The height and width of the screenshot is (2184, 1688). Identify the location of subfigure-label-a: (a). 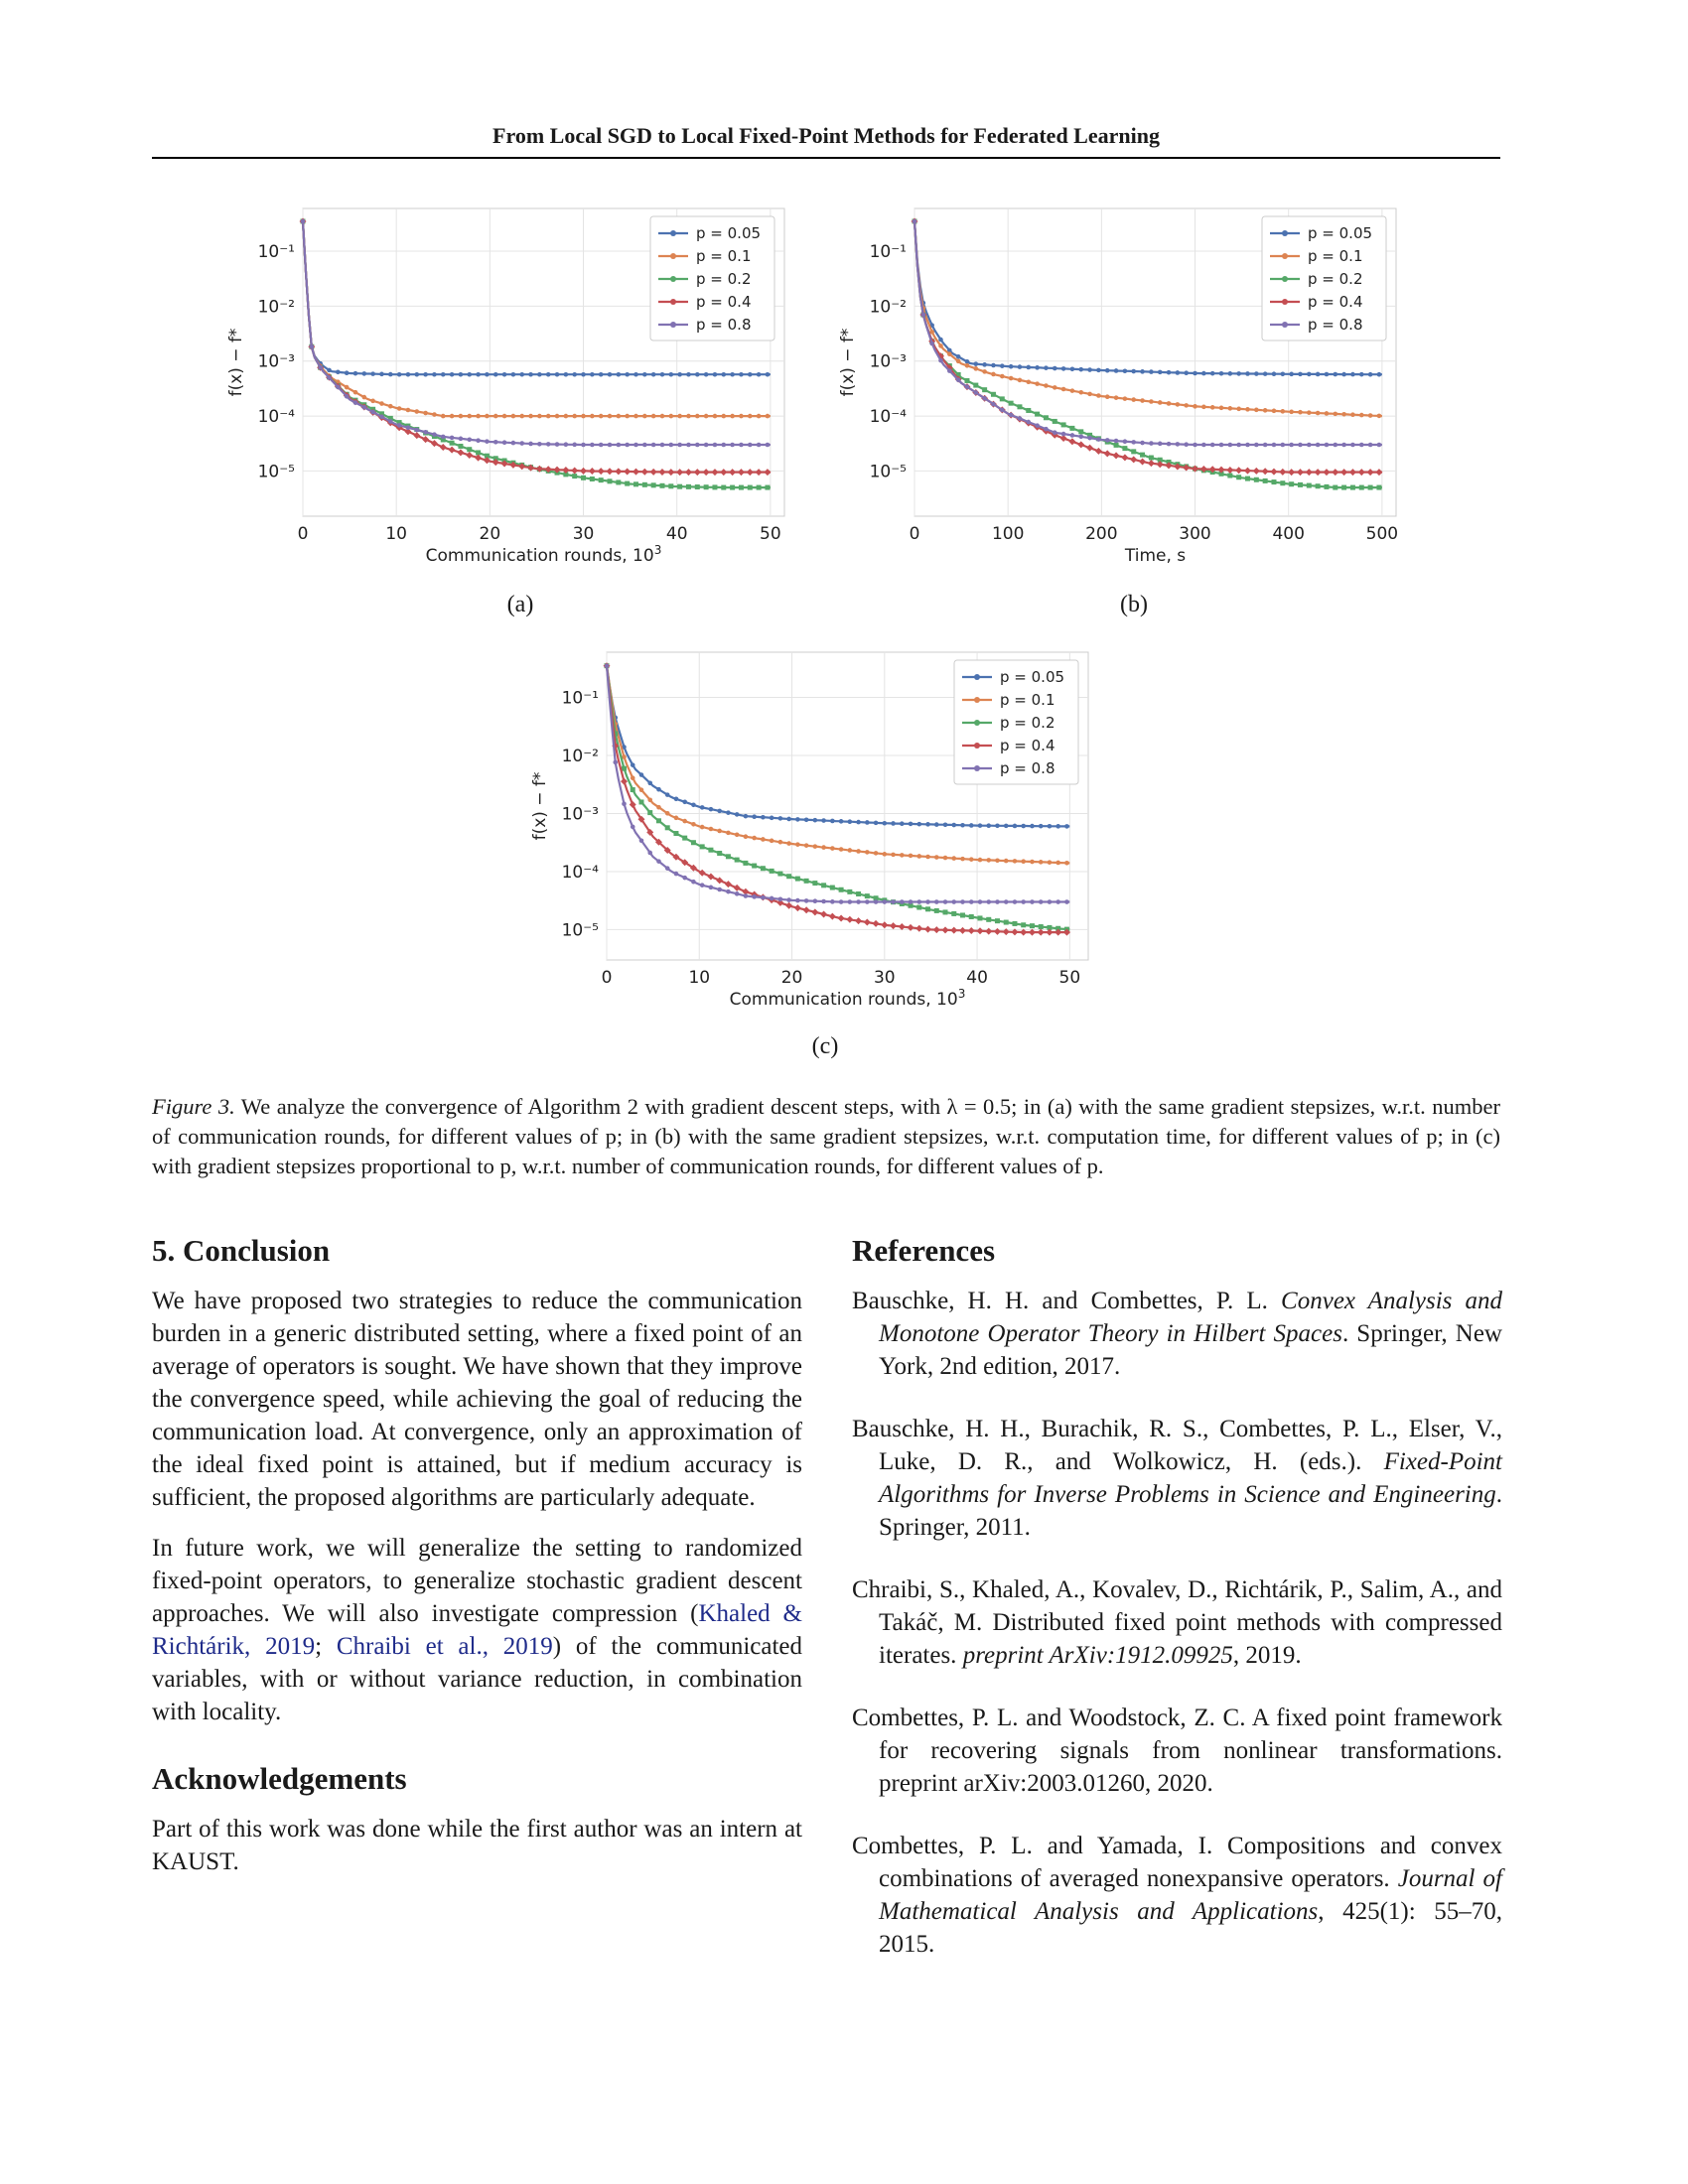
(520, 604).